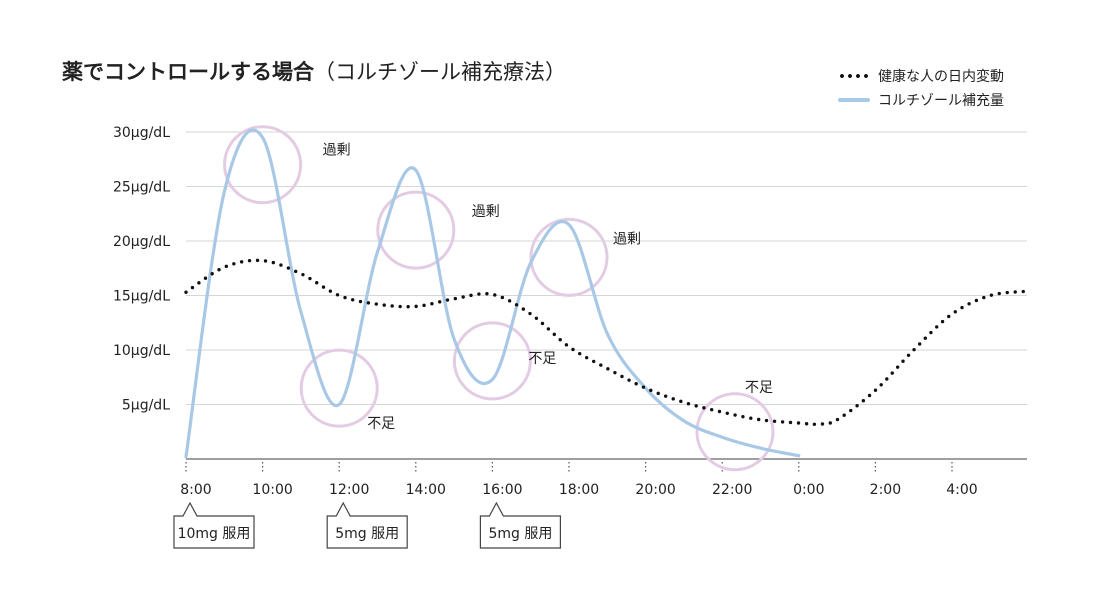 Image resolution: width=1102 pixels, height=603 pixels. What do you see at coordinates (141, 133) in the screenshot?
I see `y-tick-label: 30μg/dL` at bounding box center [141, 133].